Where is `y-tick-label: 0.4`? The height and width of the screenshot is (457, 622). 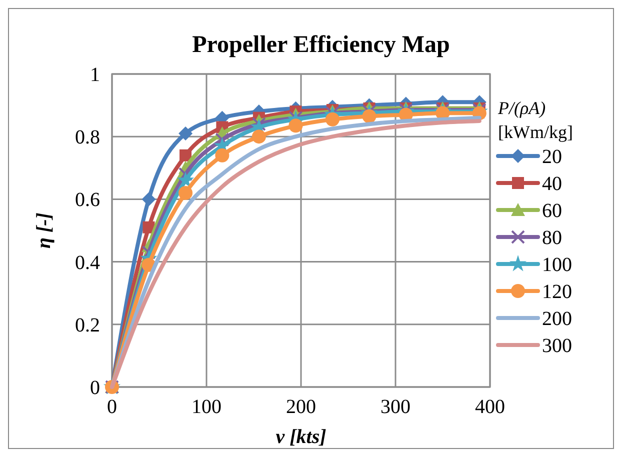
y-tick-label: 0.4 is located at coordinates (87, 263).